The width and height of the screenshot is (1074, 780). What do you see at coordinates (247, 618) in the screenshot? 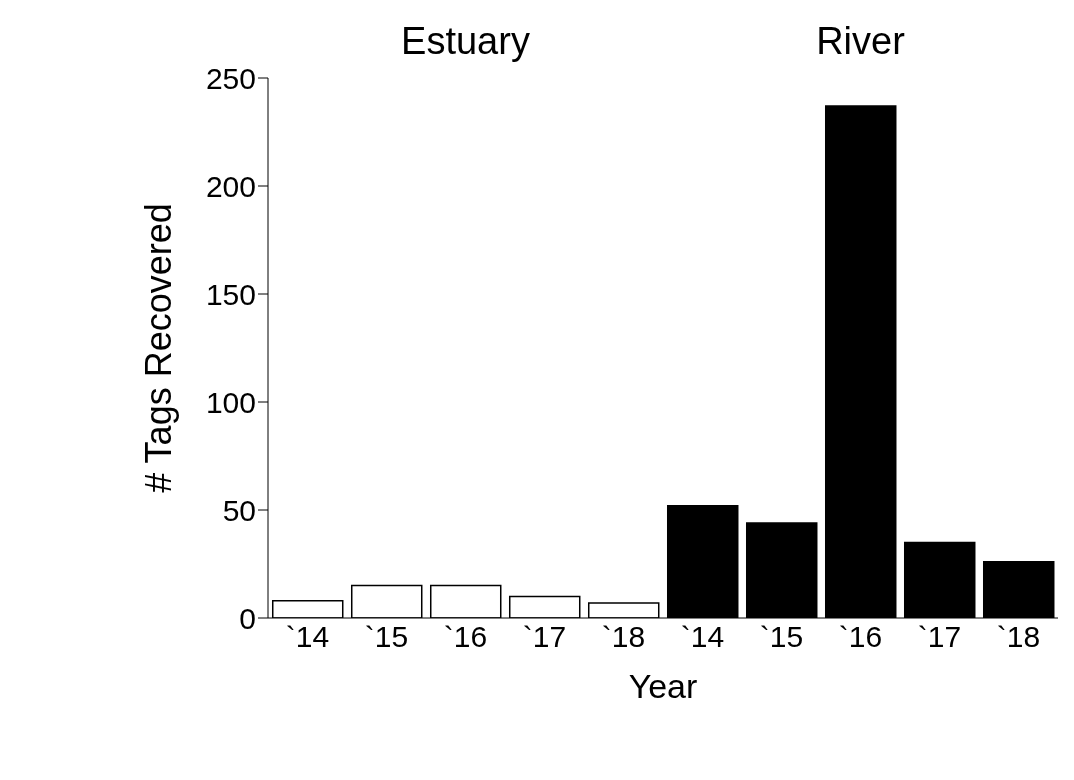
I see `y-tick-label: 0` at bounding box center [247, 618].